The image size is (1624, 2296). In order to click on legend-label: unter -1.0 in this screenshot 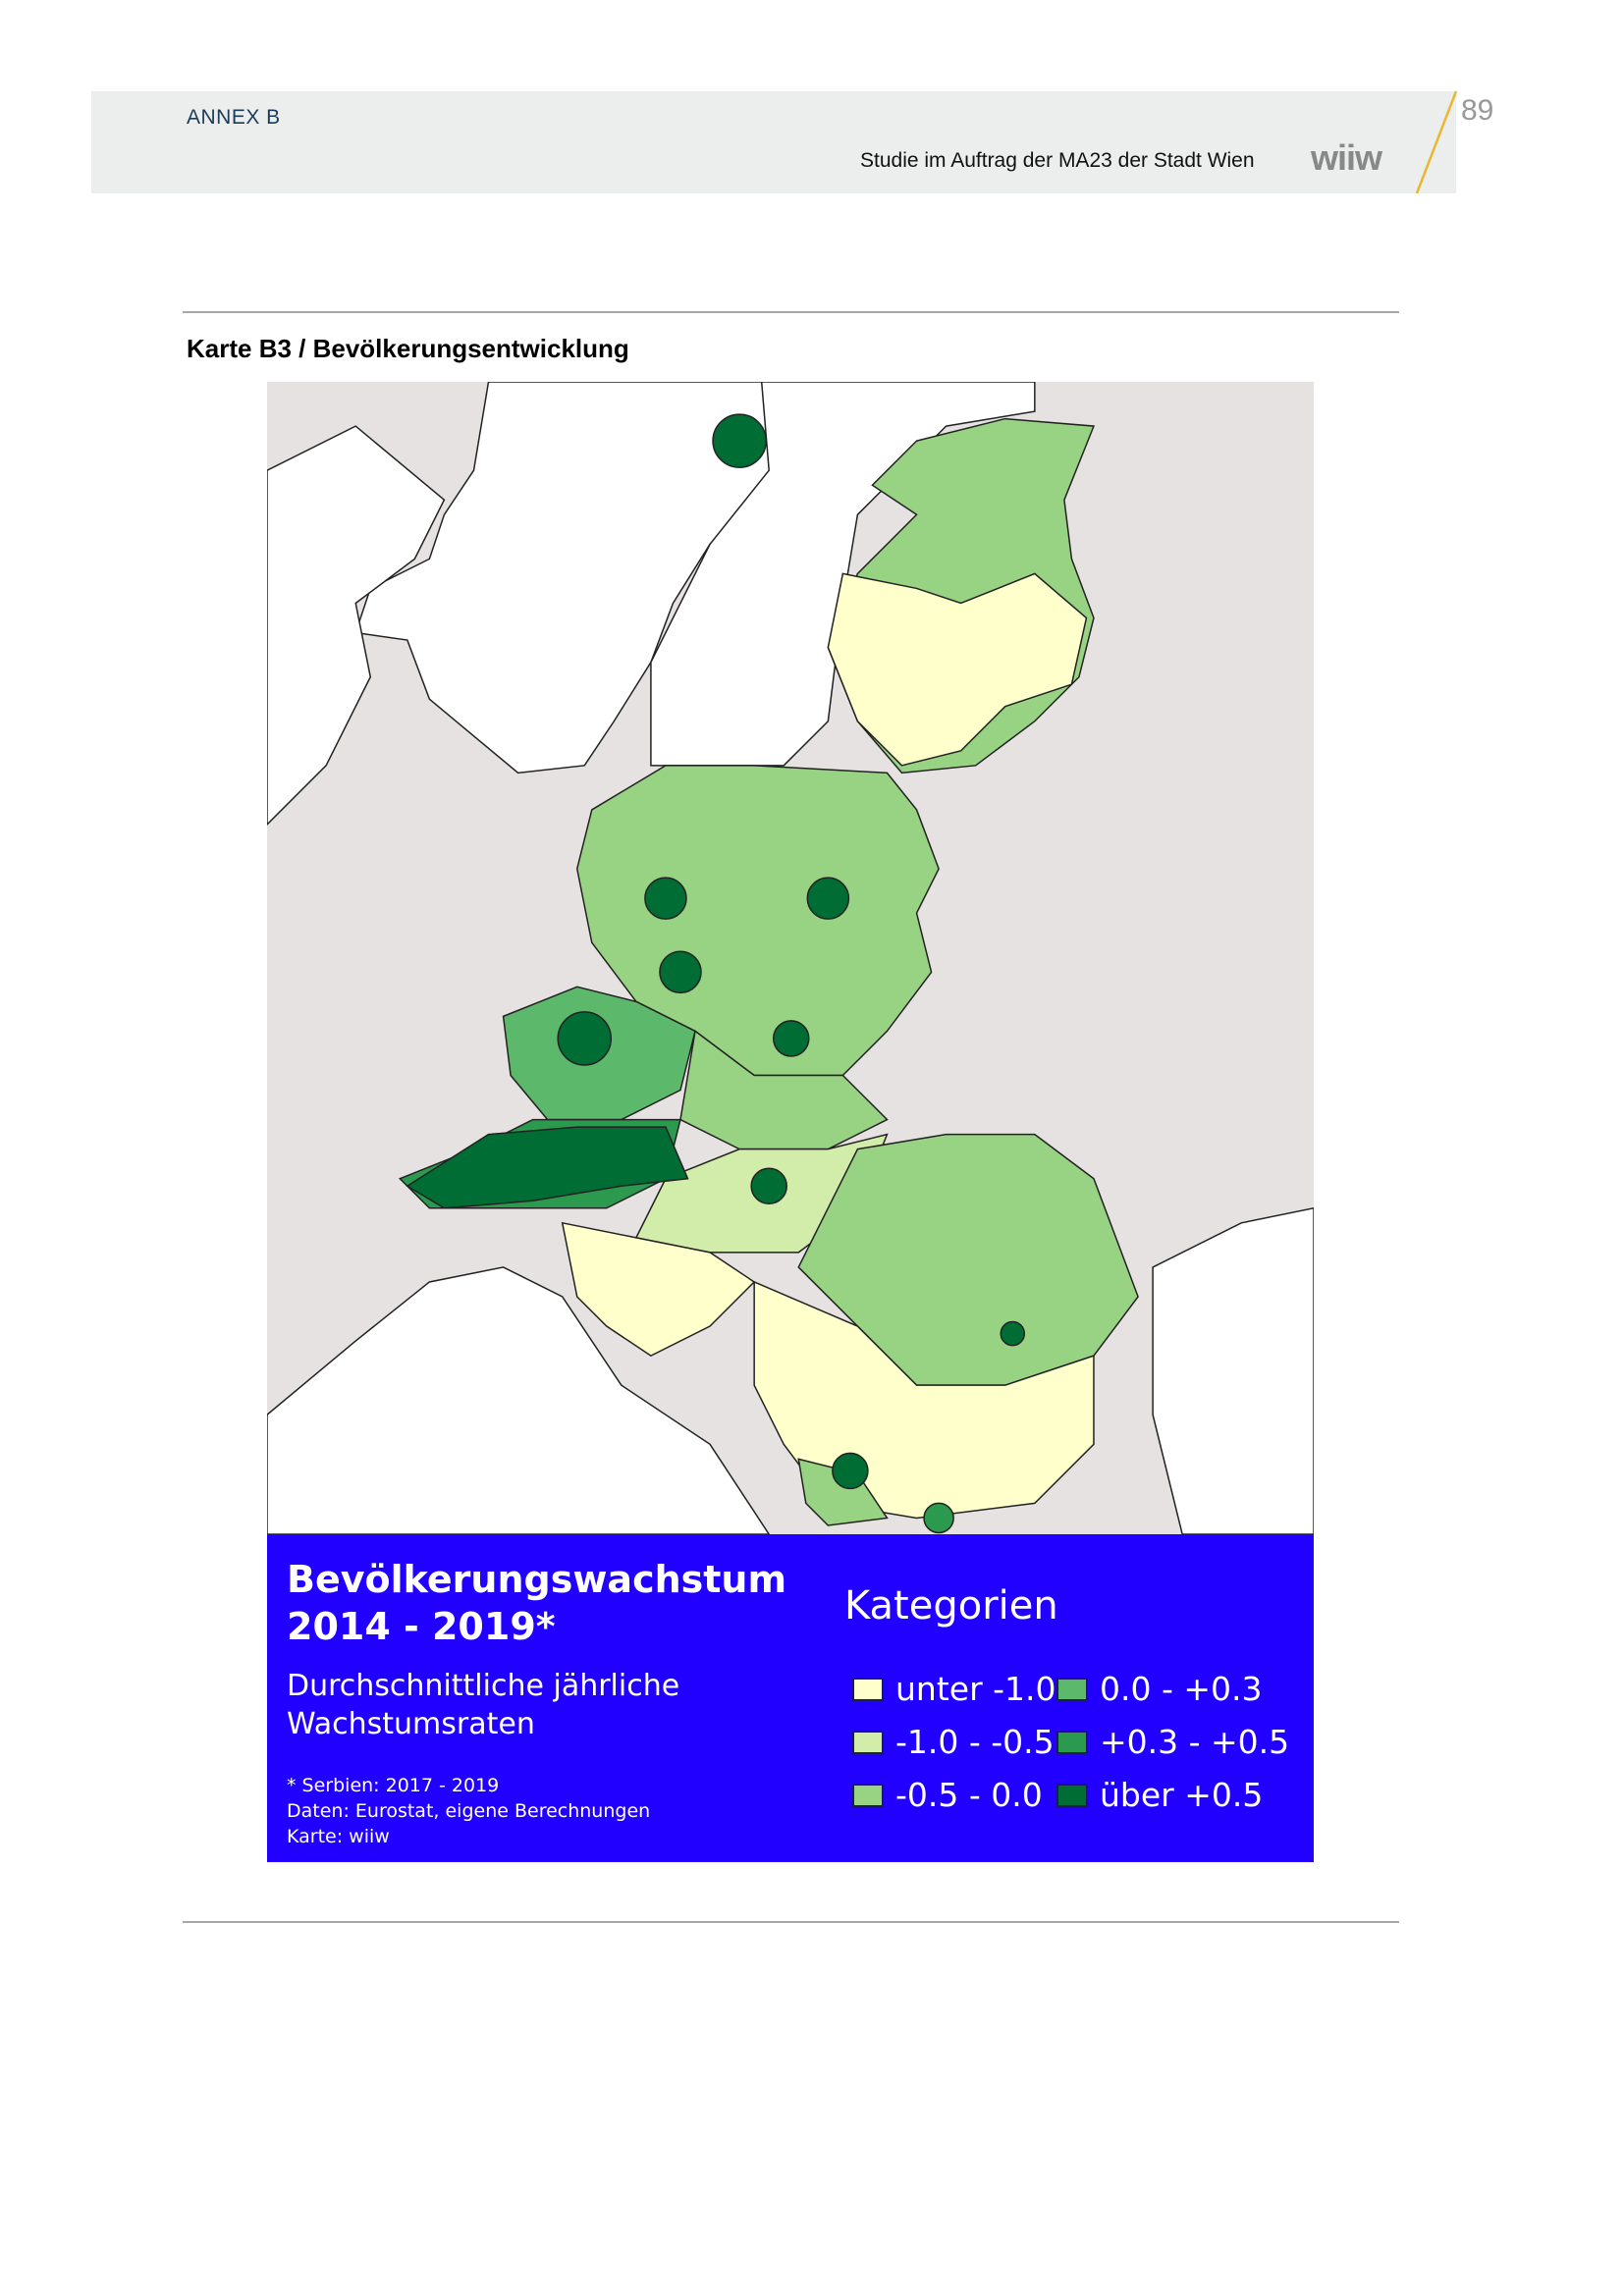, I will do `click(975, 1689)`.